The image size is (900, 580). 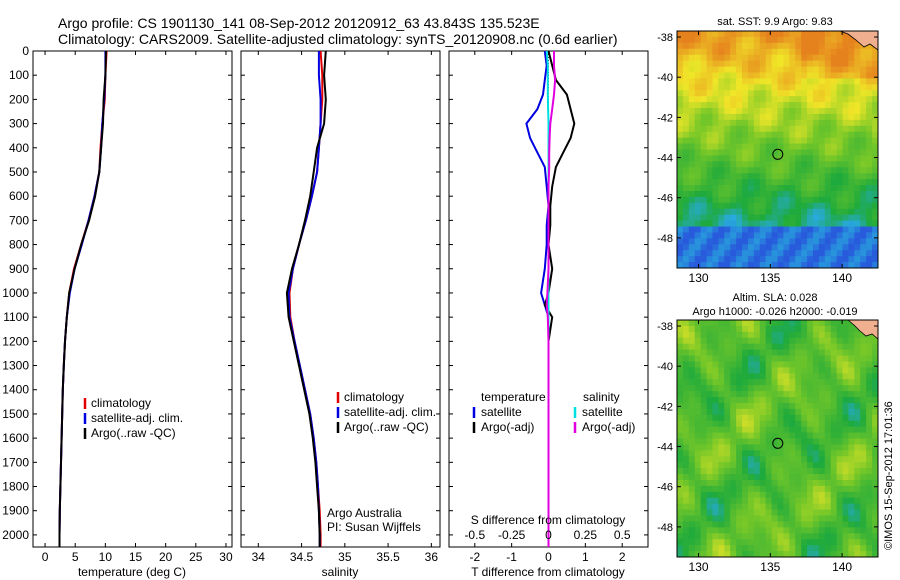 What do you see at coordinates (665, 199) in the screenshot?
I see `map-lat-label: -46` at bounding box center [665, 199].